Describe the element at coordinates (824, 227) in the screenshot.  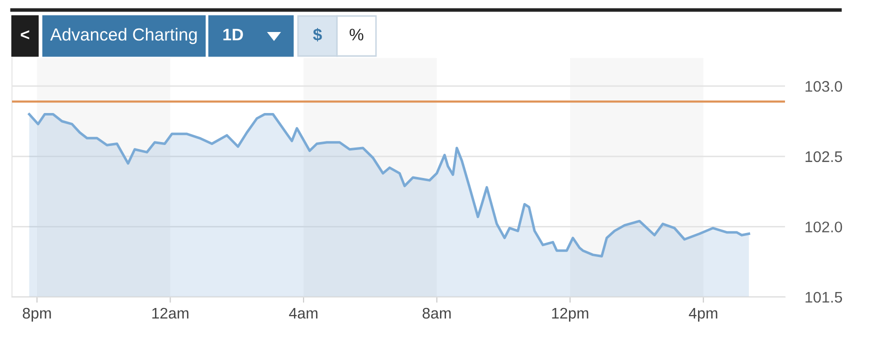
I see `y-tick-label: 102.0` at that location.